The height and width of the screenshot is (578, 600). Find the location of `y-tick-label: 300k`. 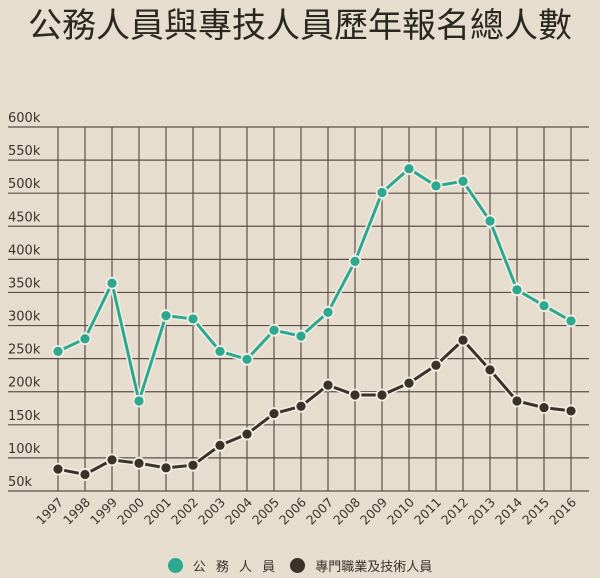

y-tick-label: 300k is located at coordinates (24, 317).